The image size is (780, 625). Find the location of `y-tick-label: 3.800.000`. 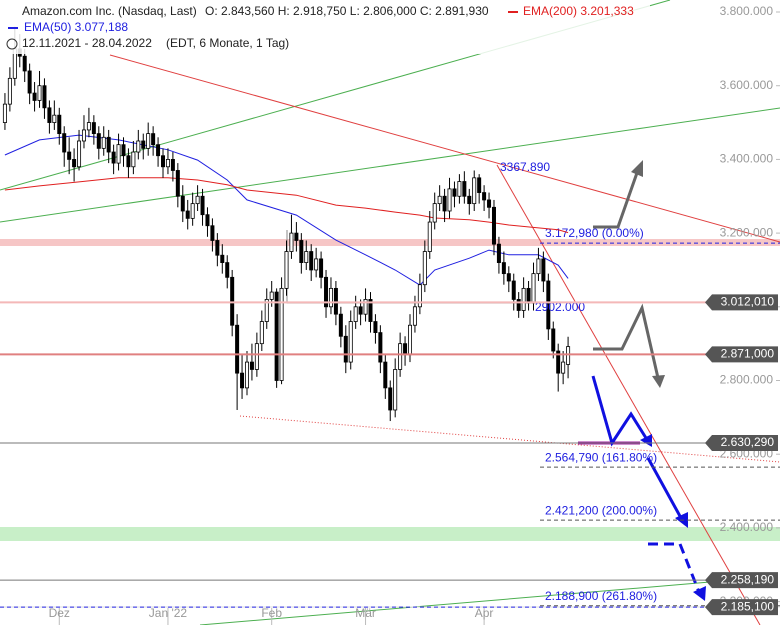

y-tick-label: 3.800.000 is located at coordinates (747, 11).